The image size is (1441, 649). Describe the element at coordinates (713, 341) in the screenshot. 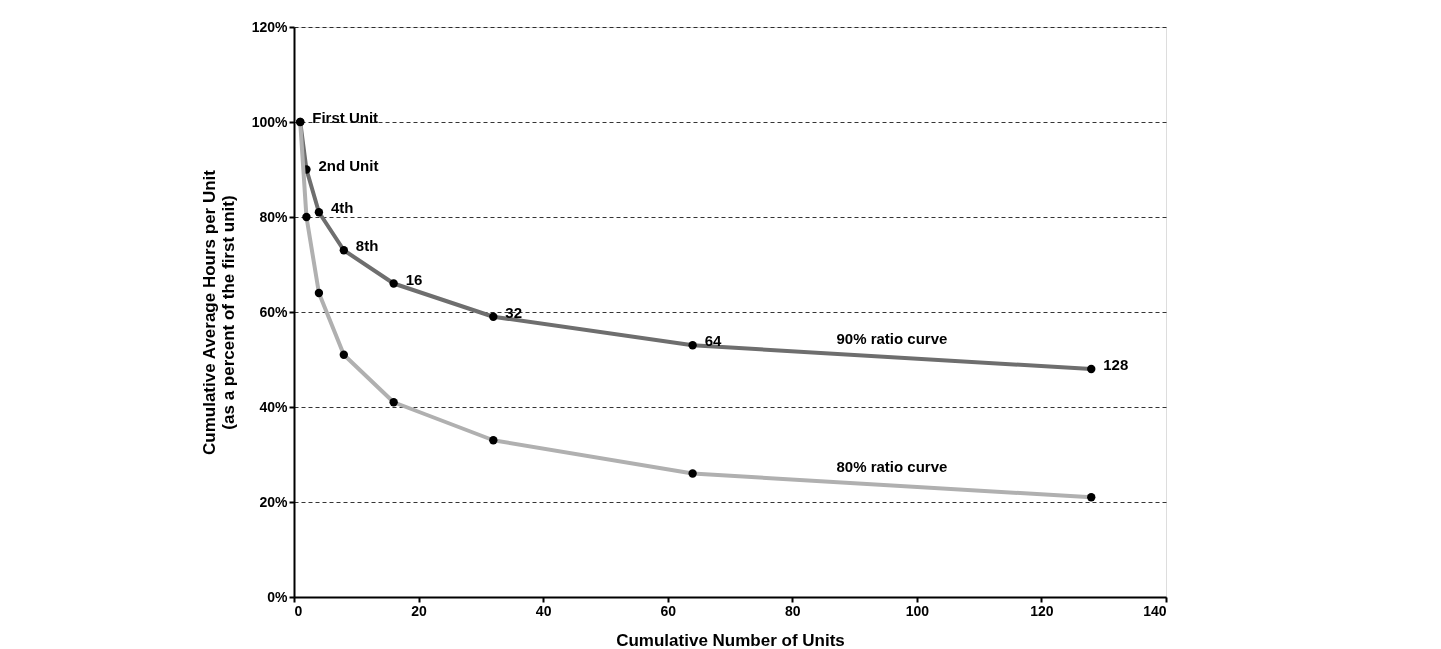

I see `annotation: 64` at that location.